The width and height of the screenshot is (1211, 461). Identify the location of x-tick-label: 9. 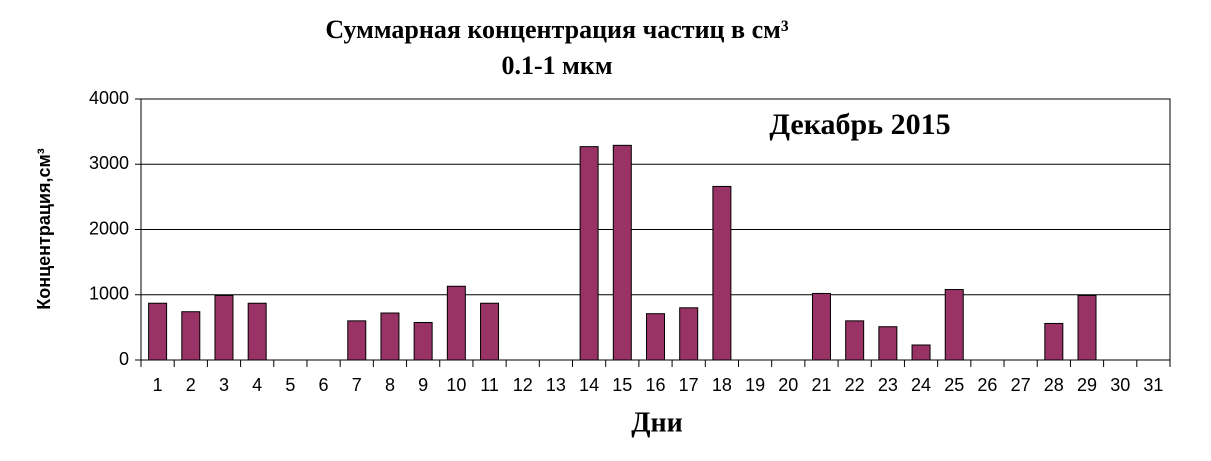
(423, 385).